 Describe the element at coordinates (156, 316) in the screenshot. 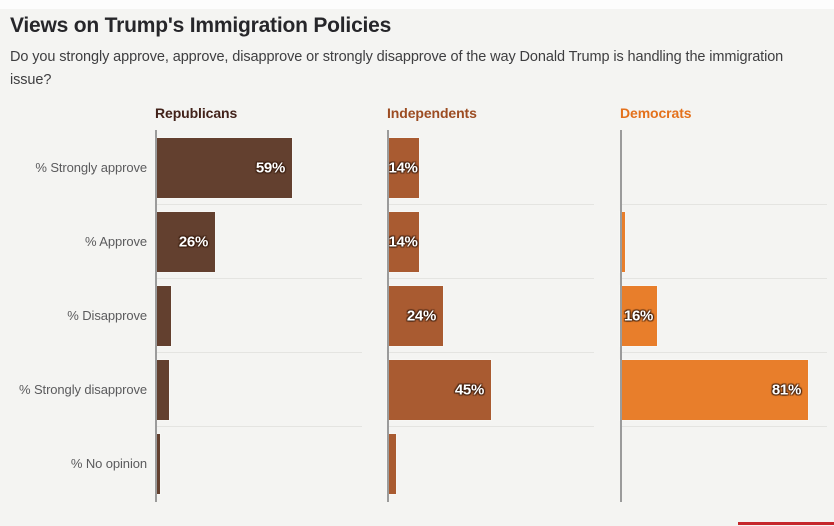

I see `axis-line-republicans` at that location.